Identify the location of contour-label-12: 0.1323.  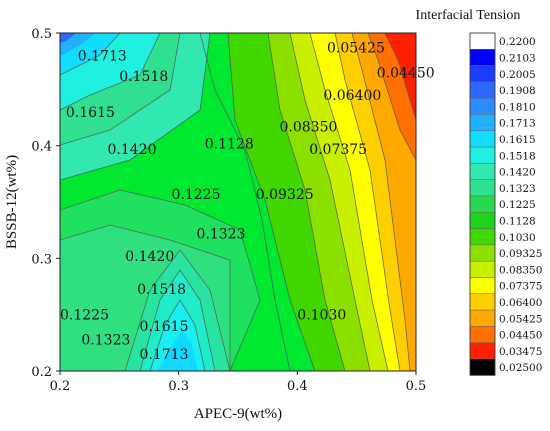
(221, 235).